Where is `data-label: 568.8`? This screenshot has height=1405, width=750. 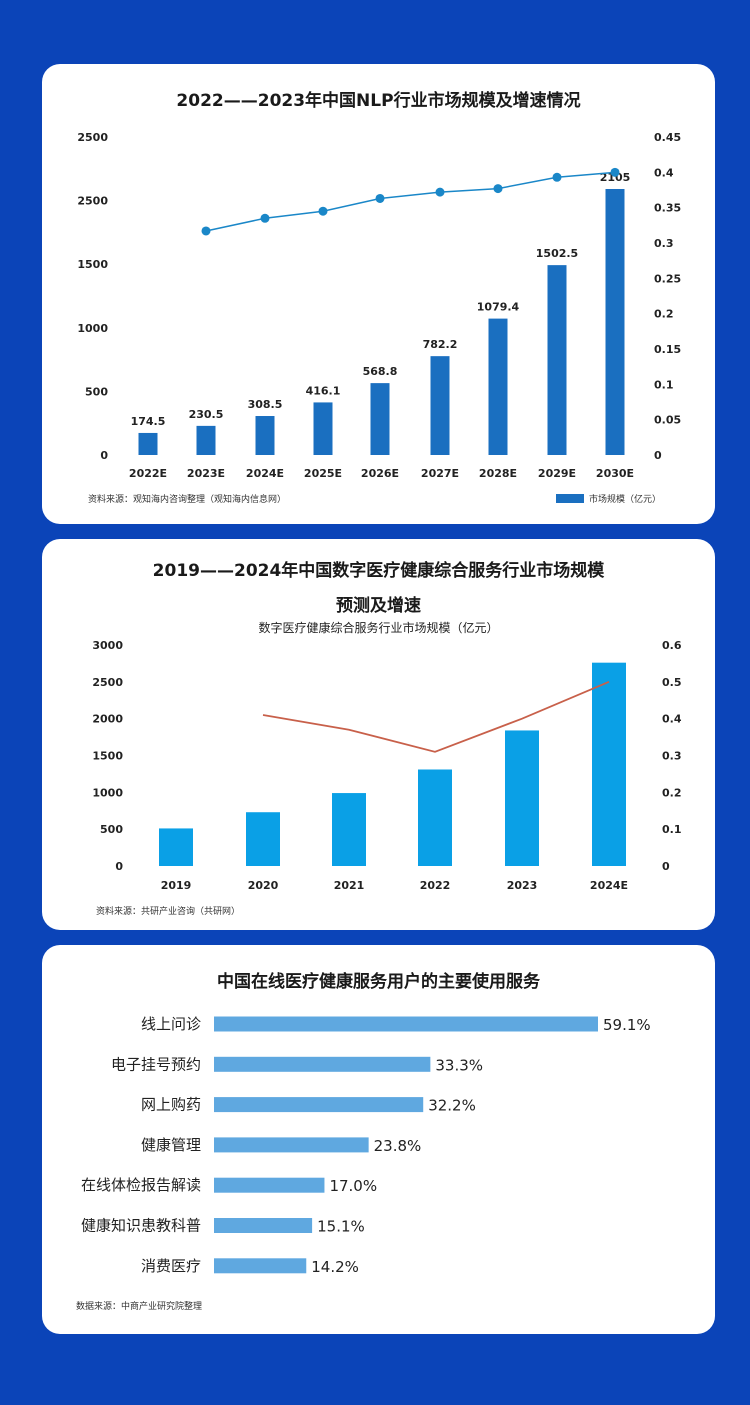
data-label: 568.8 is located at coordinates (380, 371).